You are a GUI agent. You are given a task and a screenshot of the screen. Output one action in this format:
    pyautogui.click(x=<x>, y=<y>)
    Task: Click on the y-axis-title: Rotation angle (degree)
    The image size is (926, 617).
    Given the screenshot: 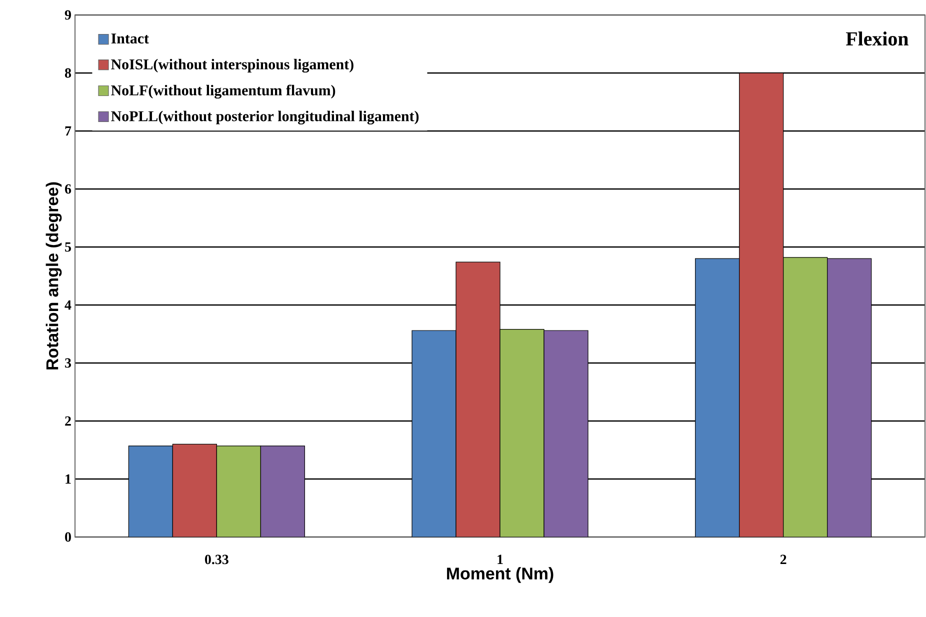 What is the action you would take?
    pyautogui.click(x=54, y=276)
    